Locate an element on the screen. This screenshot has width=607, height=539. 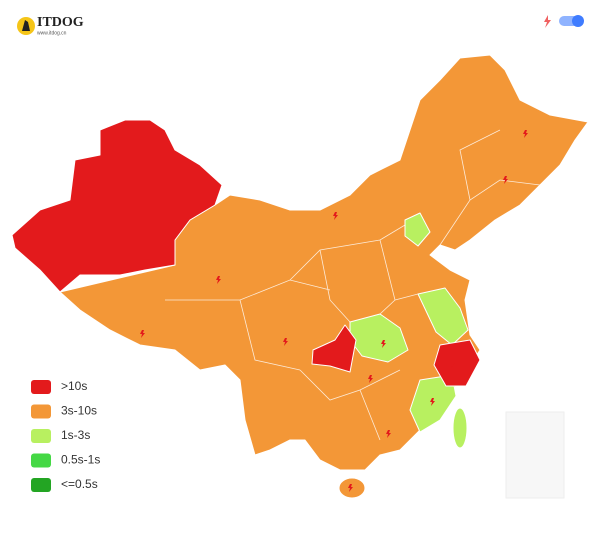
legend-label: 1s-3s is located at coordinates (75, 435).